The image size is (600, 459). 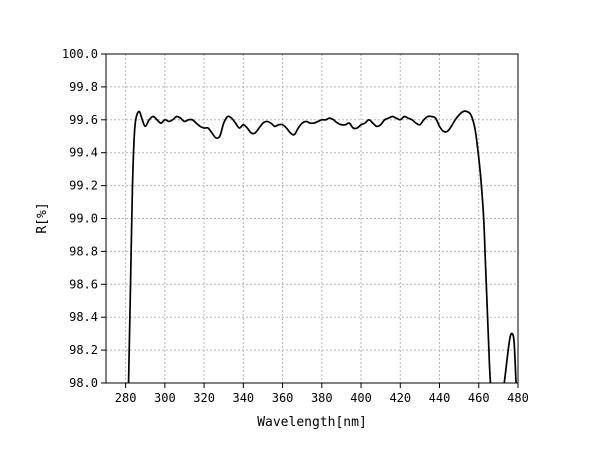 What do you see at coordinates (83, 251) in the screenshot?
I see `y-tick-label: 98.8` at bounding box center [83, 251].